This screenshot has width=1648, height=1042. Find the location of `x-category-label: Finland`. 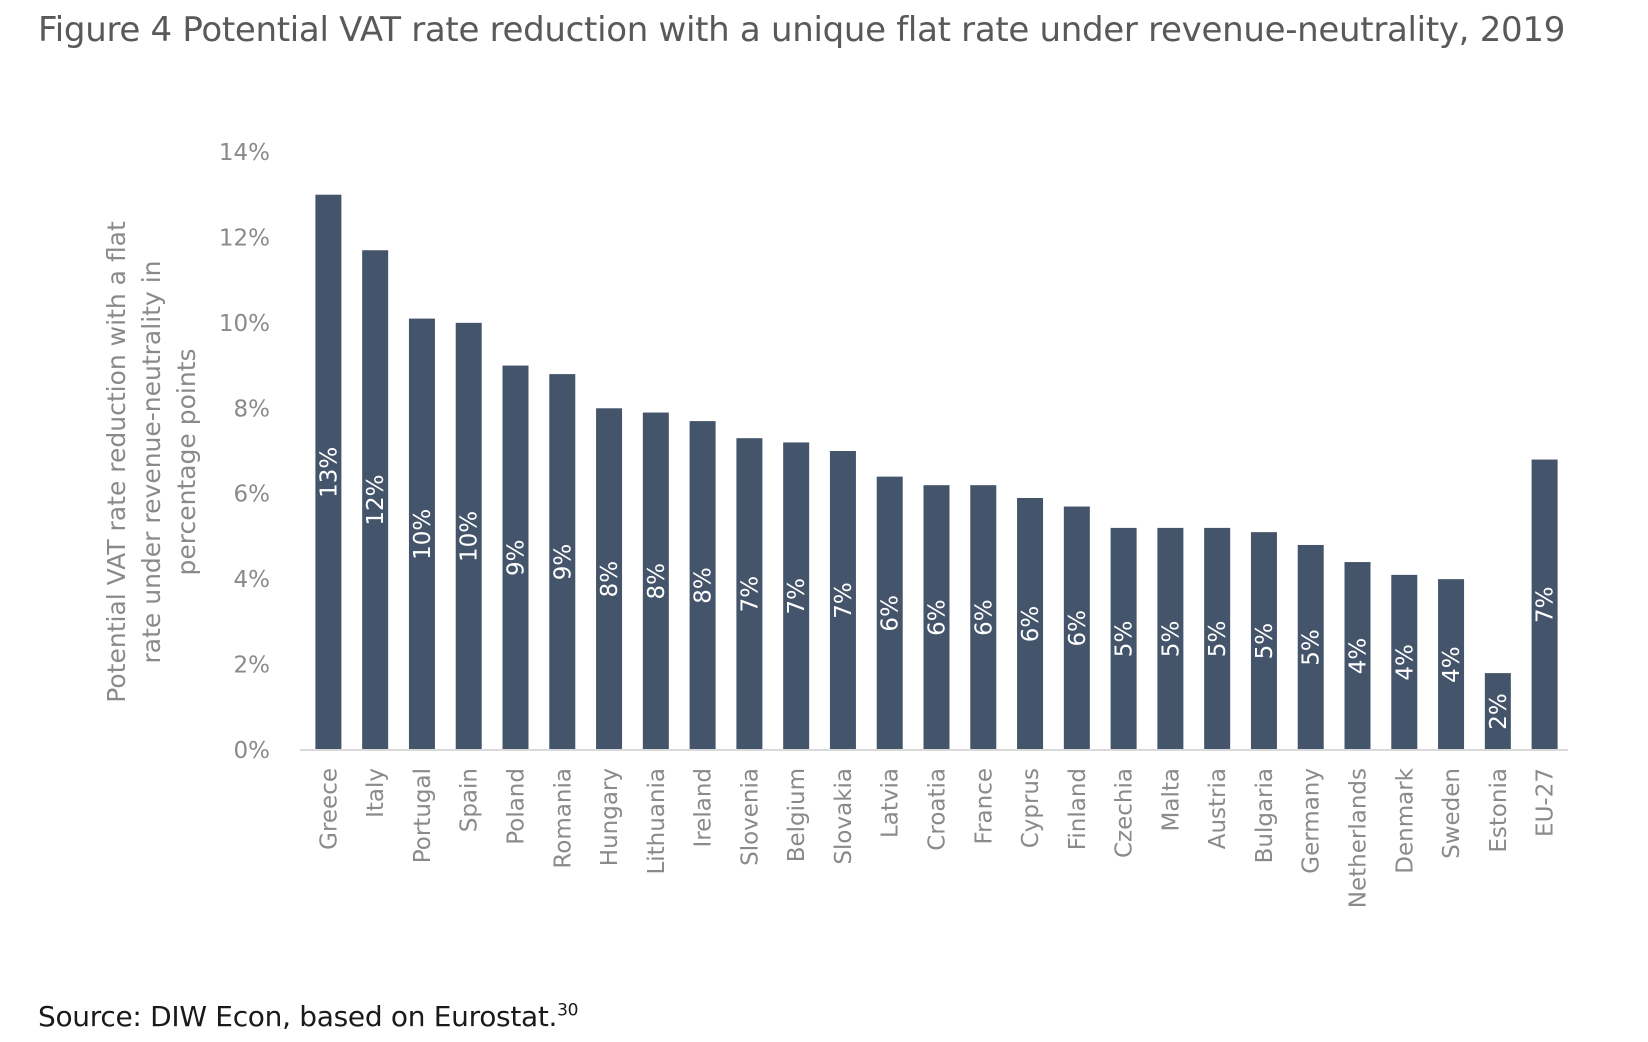

x-category-label: Finland is located at coordinates (1078, 809).